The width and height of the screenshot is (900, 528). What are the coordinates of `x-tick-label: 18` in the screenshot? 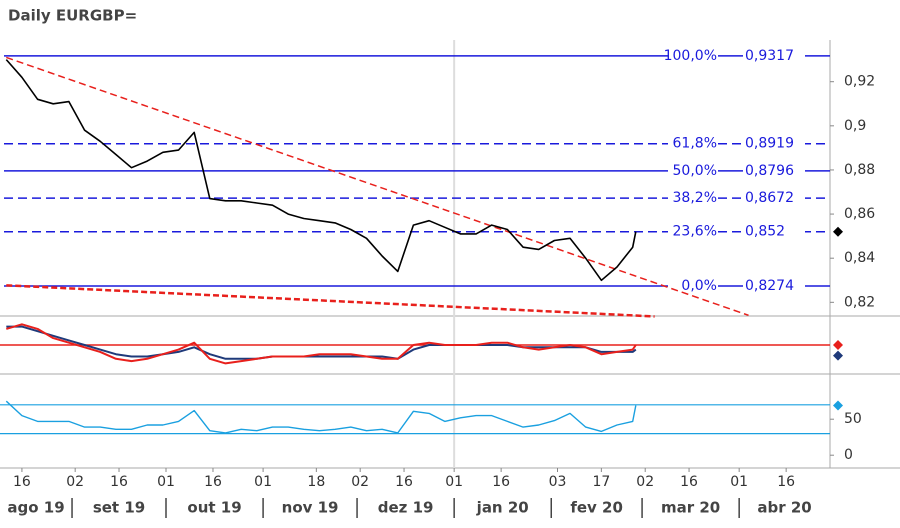 It's located at (316, 482).